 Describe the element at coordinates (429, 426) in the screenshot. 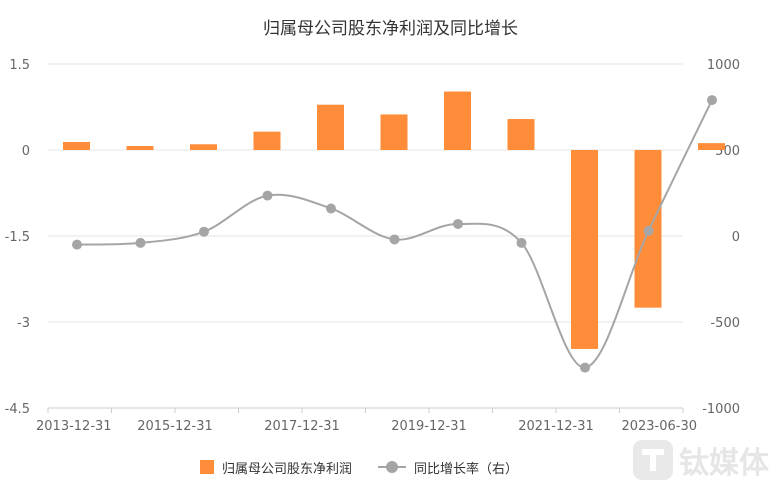

I see `x-tick-label: 2019-12-31` at that location.